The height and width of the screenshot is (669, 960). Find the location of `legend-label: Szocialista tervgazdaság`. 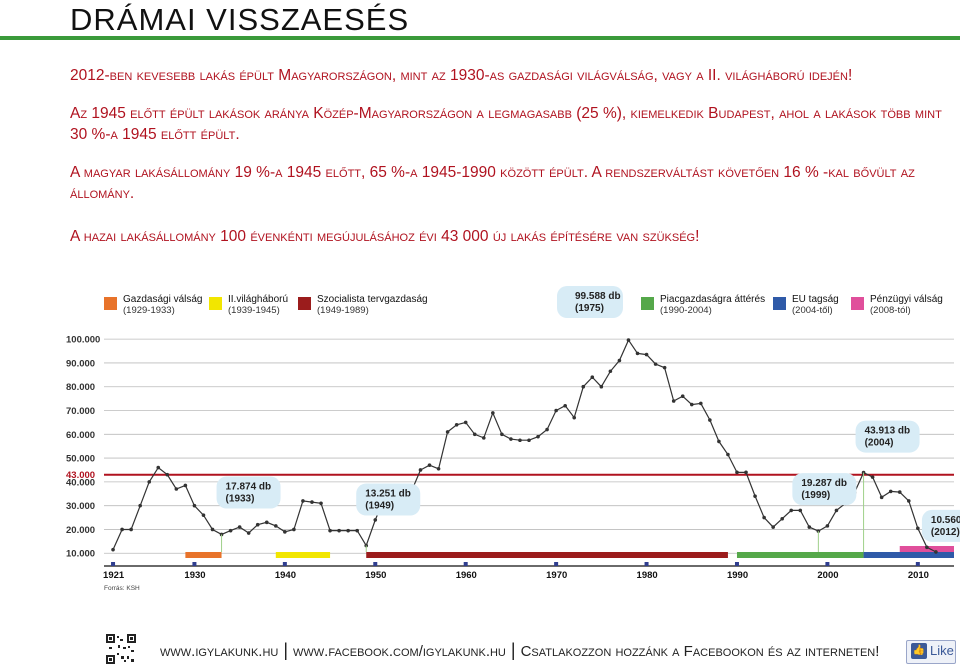

legend-label: Szocialista tervgazdaság is located at coordinates (372, 299).